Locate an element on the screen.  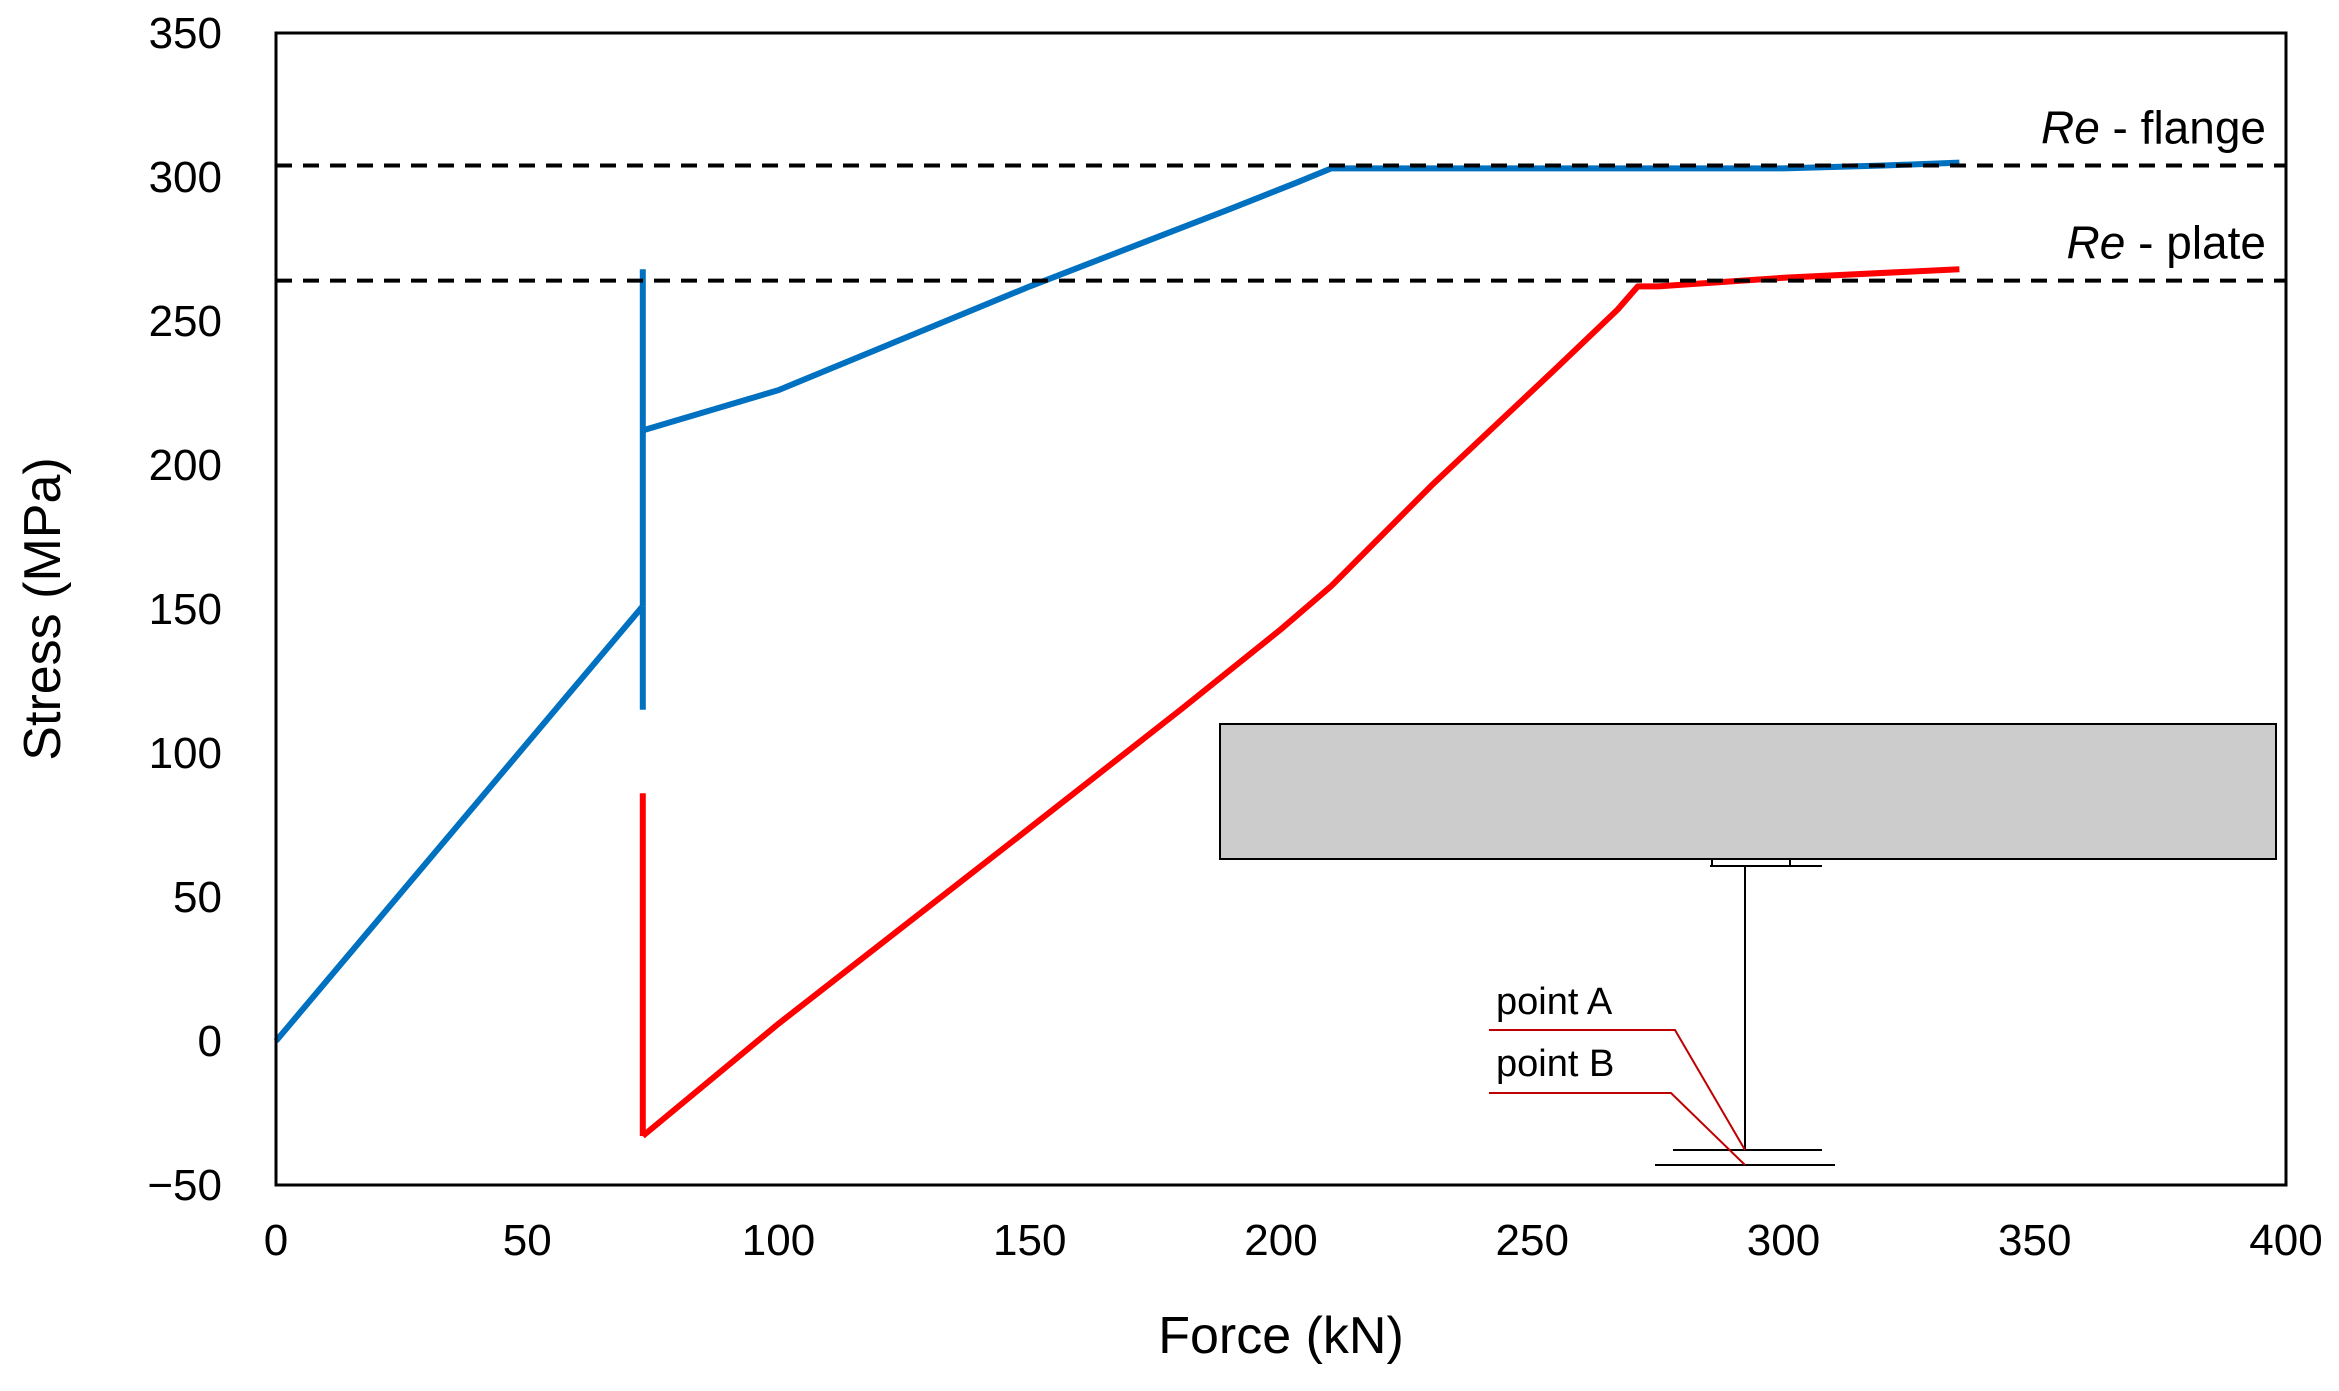
x-tick-label: 400 is located at coordinates (2285, 1240).